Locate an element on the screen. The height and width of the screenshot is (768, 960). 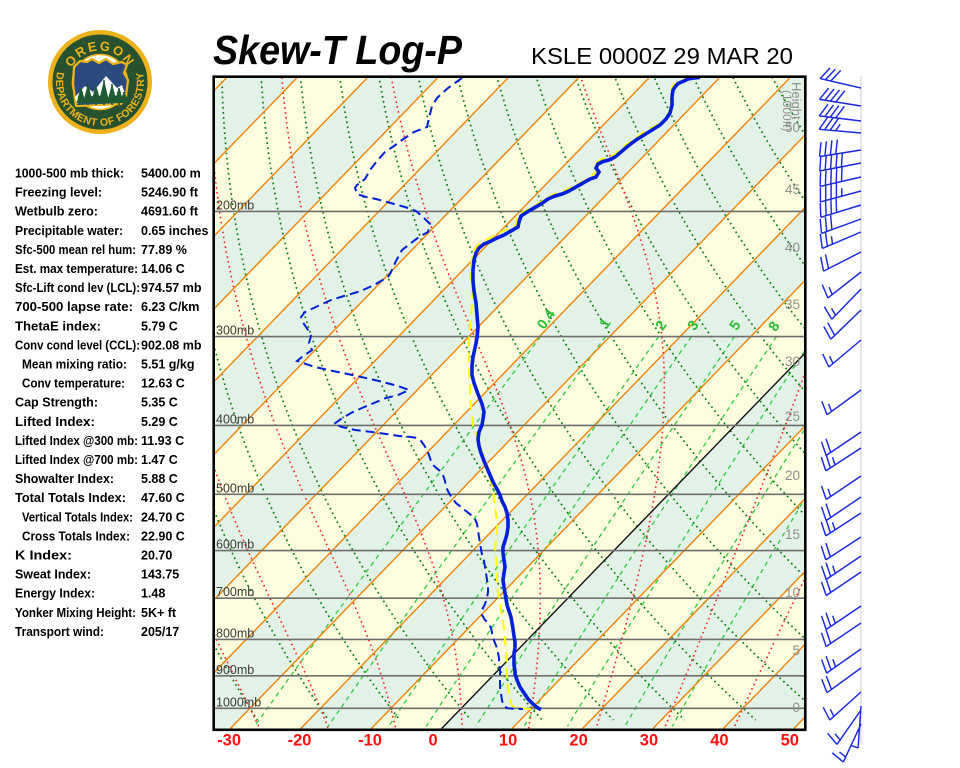
svg-text: -10 is located at coordinates (370, 741).